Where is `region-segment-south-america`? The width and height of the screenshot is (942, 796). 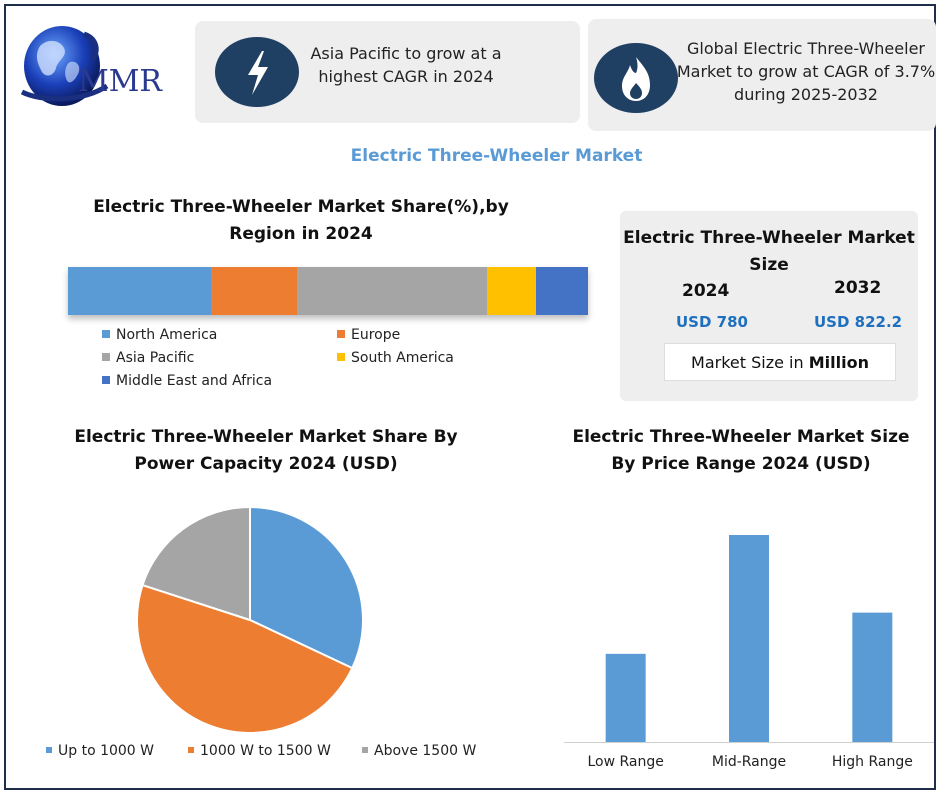
region-segment-south-america is located at coordinates (511, 291).